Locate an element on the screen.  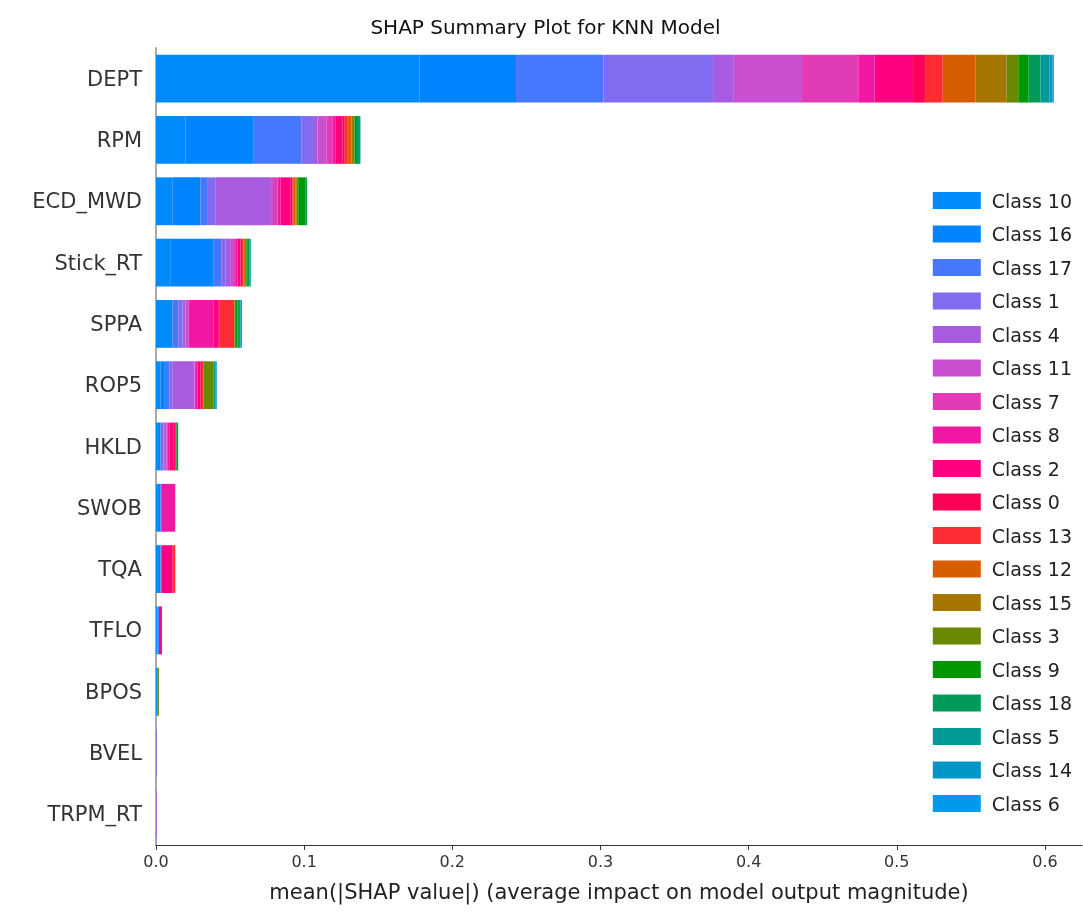
legend-label: Class 7 is located at coordinates (1025, 401).